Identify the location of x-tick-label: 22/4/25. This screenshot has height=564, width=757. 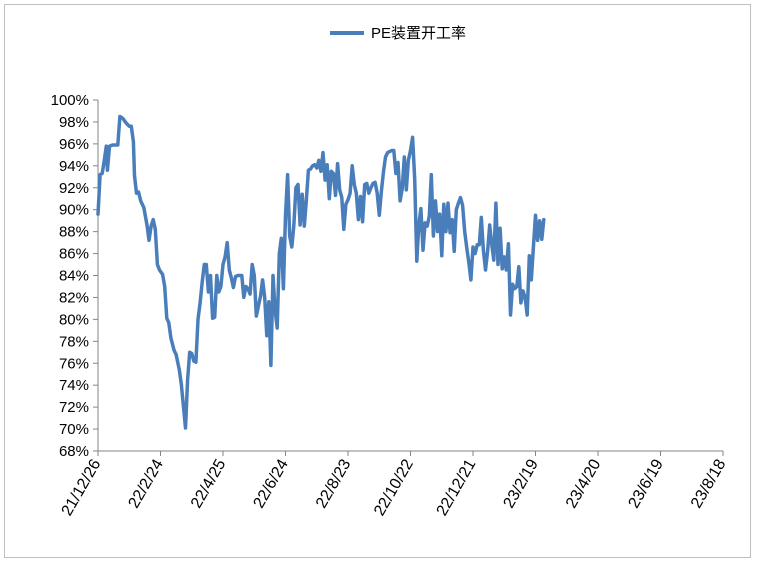
(208, 483).